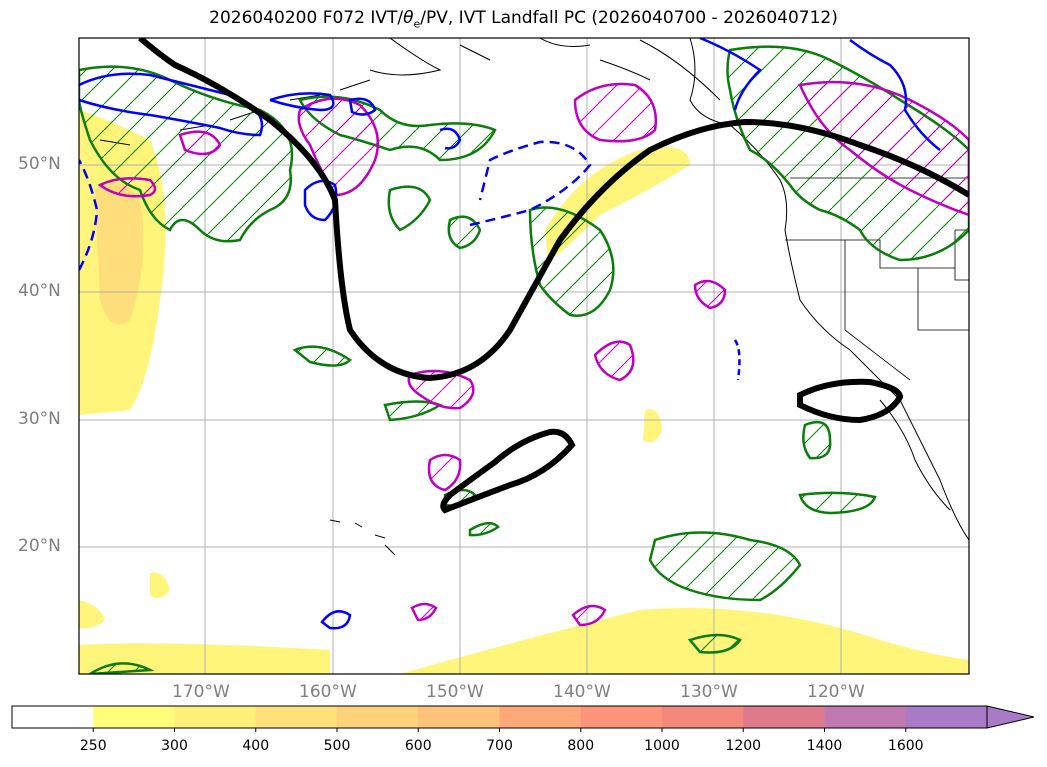 This screenshot has width=1047, height=767. I want to click on green-contour-bl, so click(122, 668).